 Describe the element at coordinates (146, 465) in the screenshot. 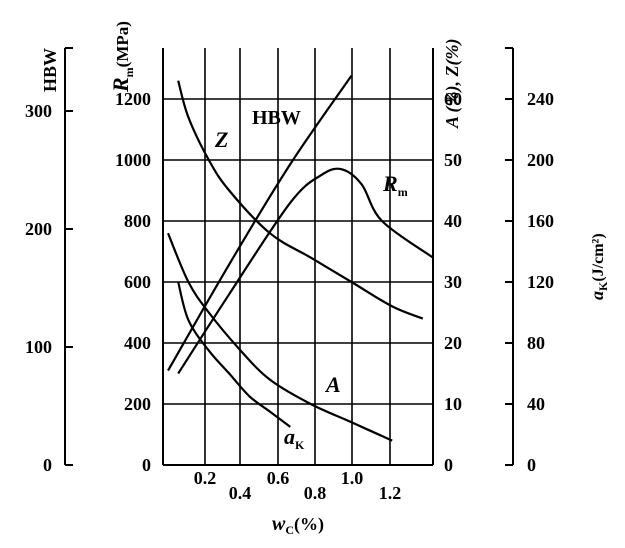

I see `rm-tick-label: 0` at that location.